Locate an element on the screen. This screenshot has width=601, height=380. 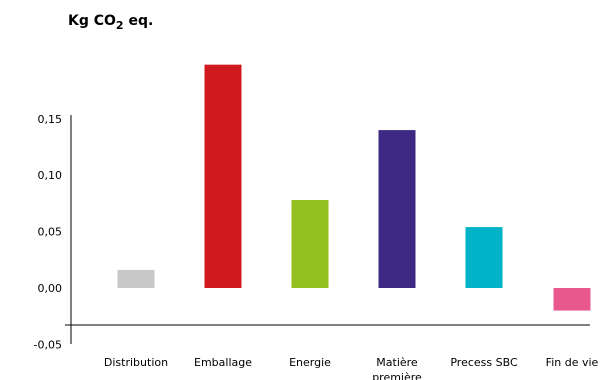
x-tick-label: Fin de vie is located at coordinates (572, 362).